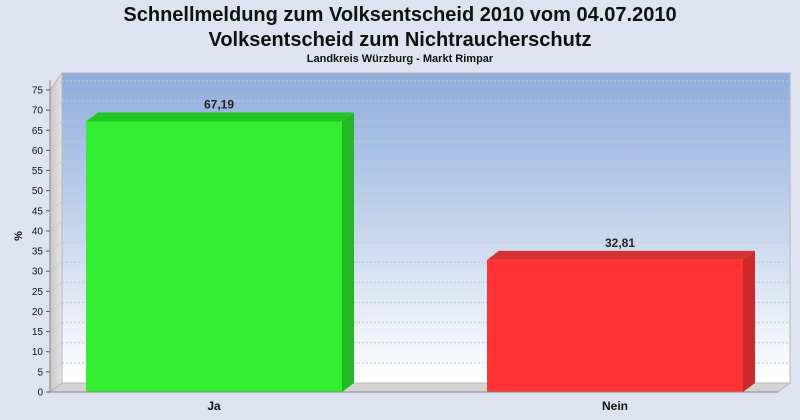  What do you see at coordinates (19, 236) in the screenshot?
I see `y-axis-title: %` at bounding box center [19, 236].